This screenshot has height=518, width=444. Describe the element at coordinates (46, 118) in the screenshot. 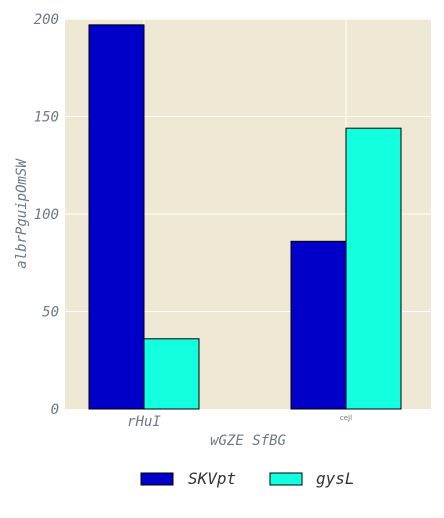

I see `y-tick-label: 150` at that location.